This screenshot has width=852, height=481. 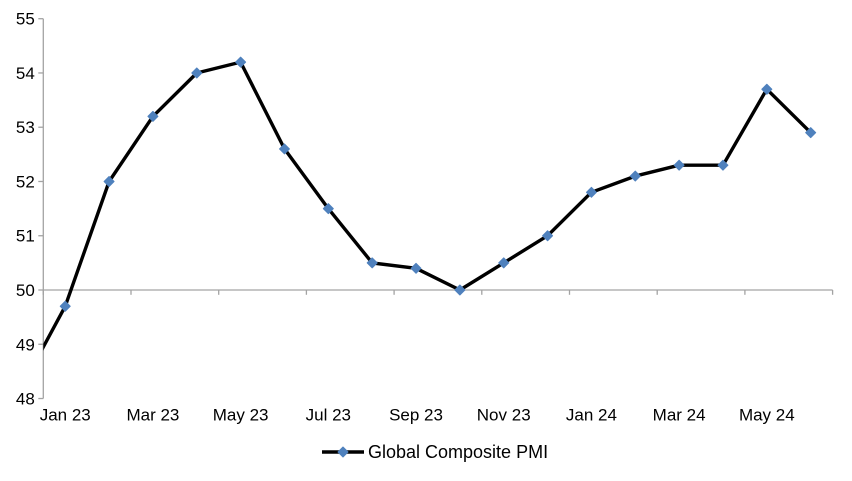 I want to click on x-axis-tick-label: Jul 23, so click(x=328, y=415).